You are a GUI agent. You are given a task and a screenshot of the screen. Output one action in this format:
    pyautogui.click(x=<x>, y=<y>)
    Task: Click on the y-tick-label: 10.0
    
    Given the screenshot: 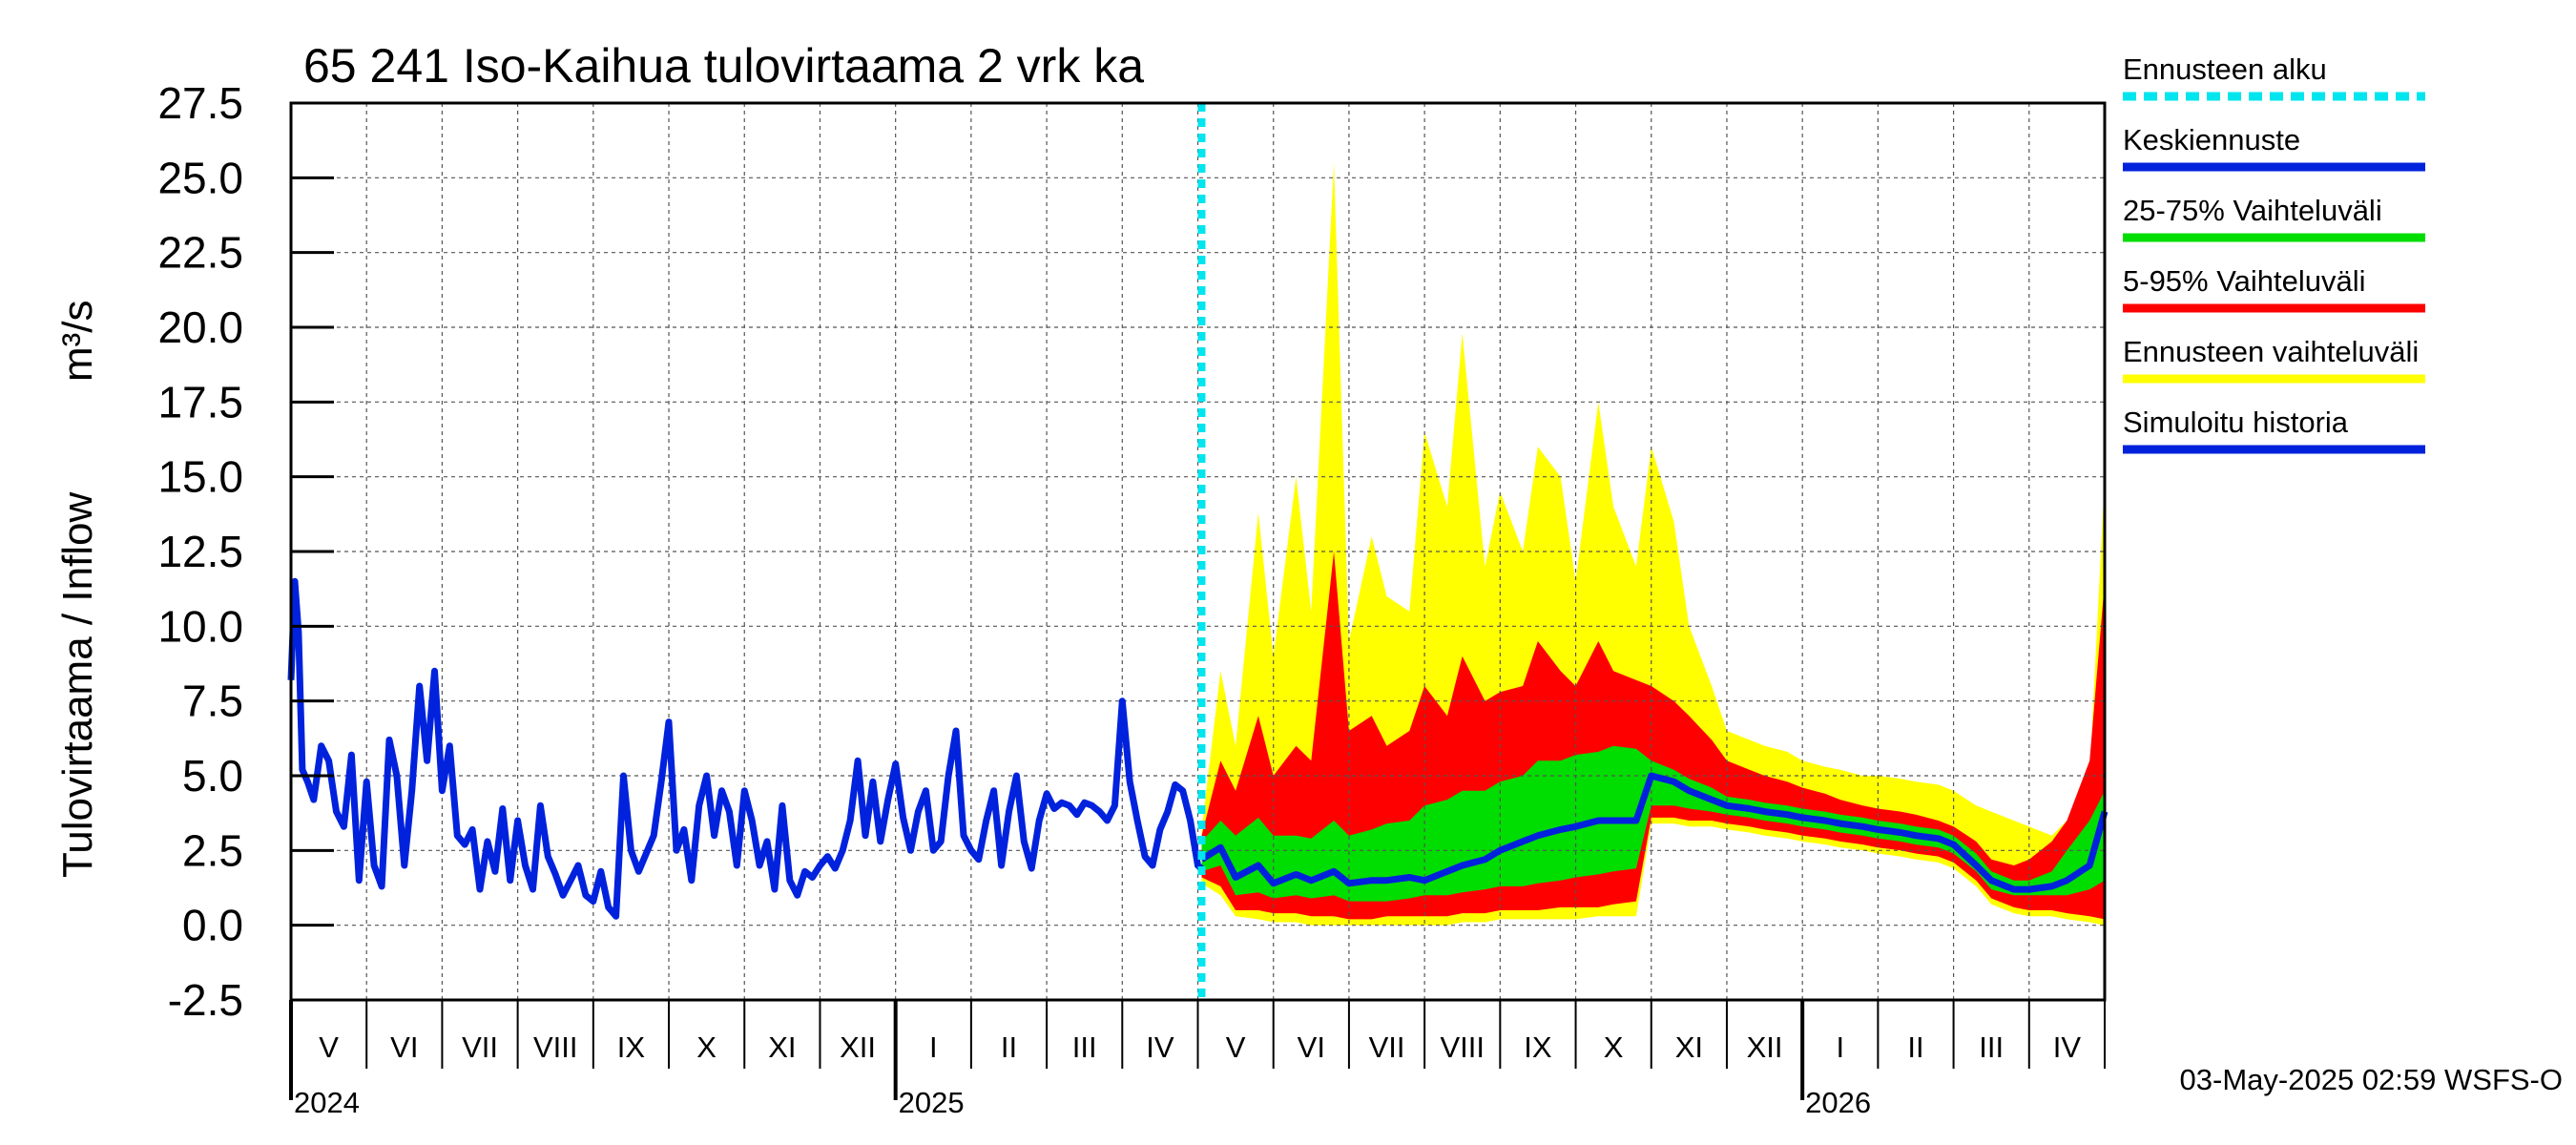 What is the action you would take?
    pyautogui.click(x=200, y=626)
    